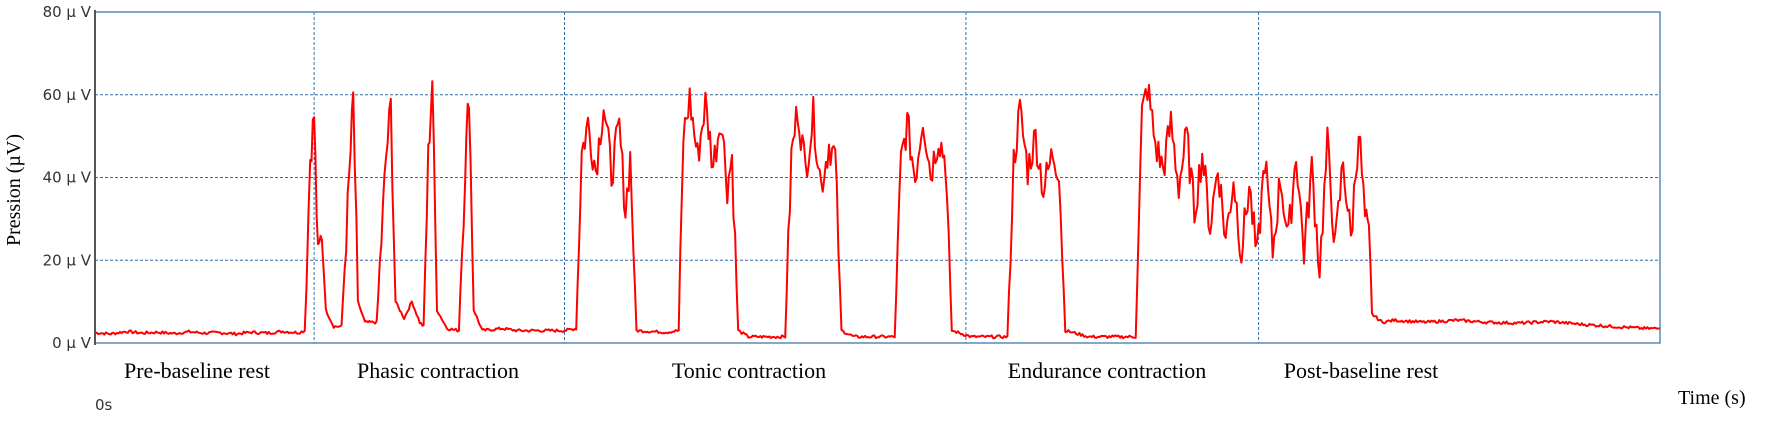 This screenshot has width=1770, height=429. I want to click on x-axis-start-label: 0s, so click(104, 405).